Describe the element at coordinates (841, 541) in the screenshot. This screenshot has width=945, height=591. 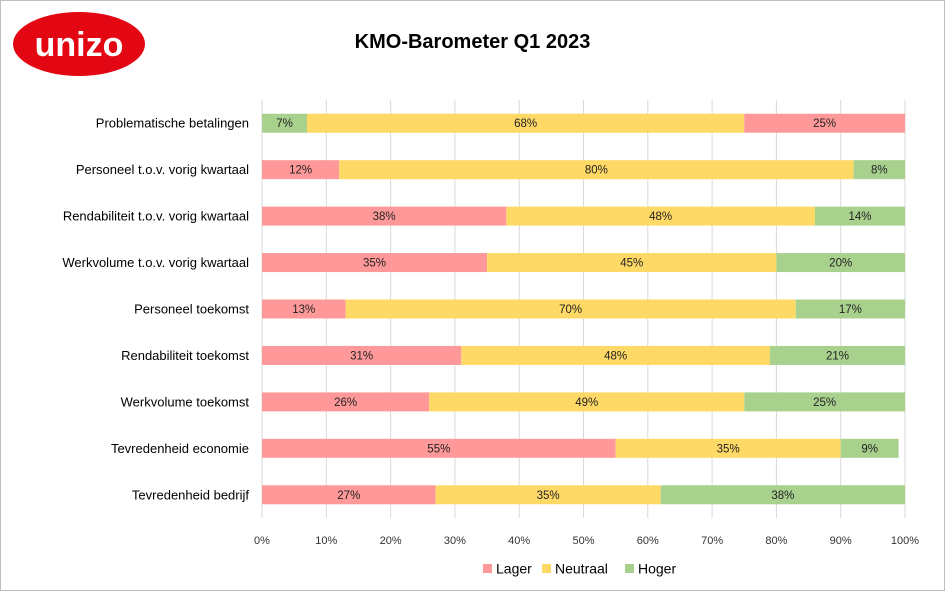
I see `x-tick-label: 90%` at that location.